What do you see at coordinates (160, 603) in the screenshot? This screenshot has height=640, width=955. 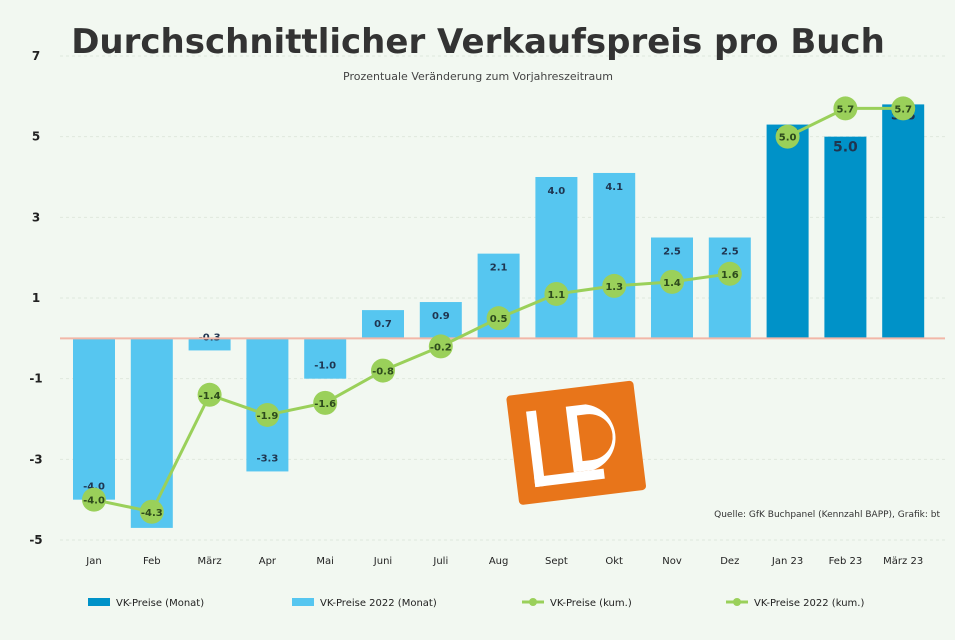 I see `legend-label: VK-Preise (Monat)` at bounding box center [160, 603].